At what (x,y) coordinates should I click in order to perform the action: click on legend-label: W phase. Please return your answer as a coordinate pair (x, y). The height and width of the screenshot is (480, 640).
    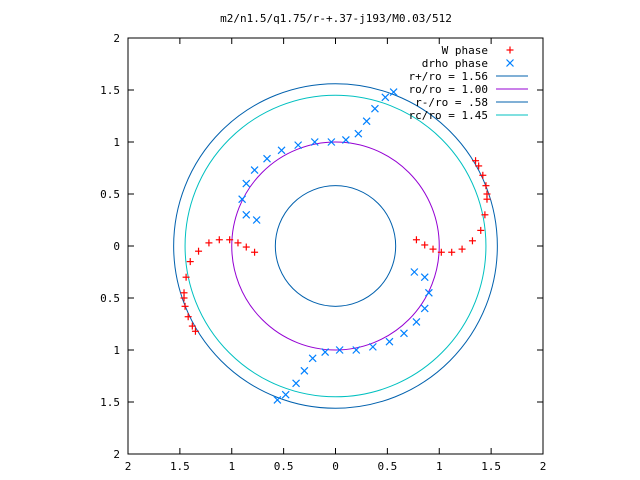
    Looking at the image, I should click on (465, 50).